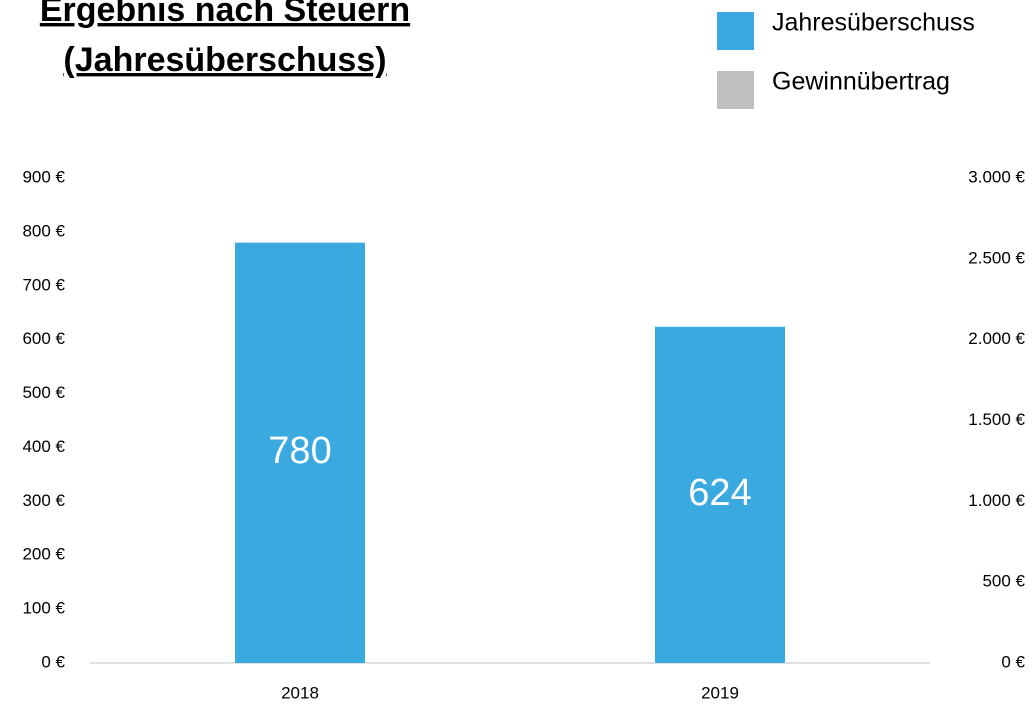  What do you see at coordinates (43, 446) in the screenshot?
I see `y-tick-label: 400 €` at bounding box center [43, 446].